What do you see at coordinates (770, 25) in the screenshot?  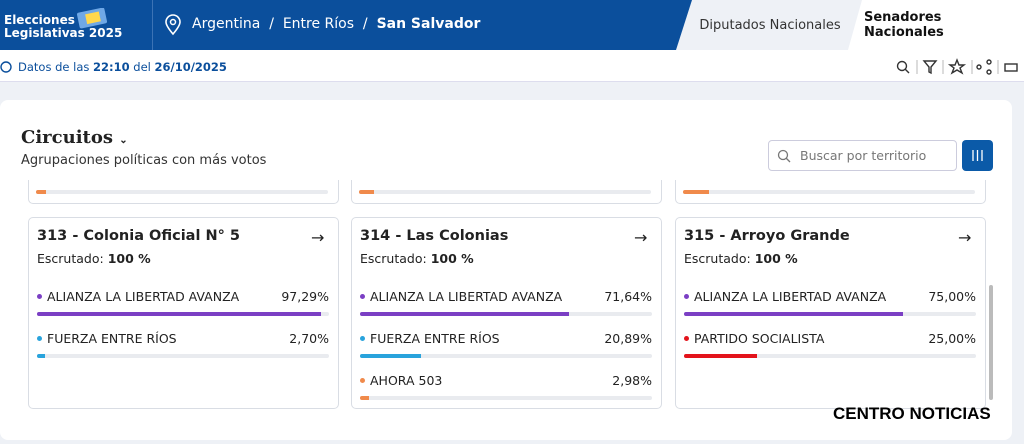 I see `tab: Diputados Nacionales` at bounding box center [770, 25].